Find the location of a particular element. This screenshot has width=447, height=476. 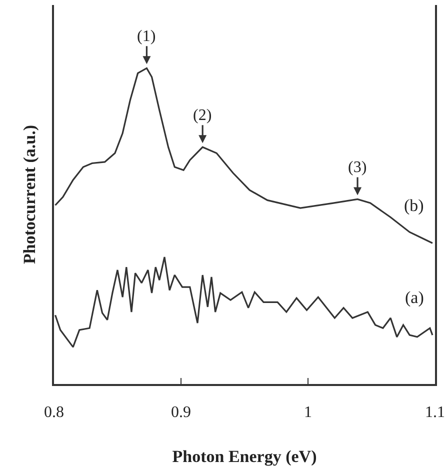

series-label: (b) is located at coordinates (414, 205).